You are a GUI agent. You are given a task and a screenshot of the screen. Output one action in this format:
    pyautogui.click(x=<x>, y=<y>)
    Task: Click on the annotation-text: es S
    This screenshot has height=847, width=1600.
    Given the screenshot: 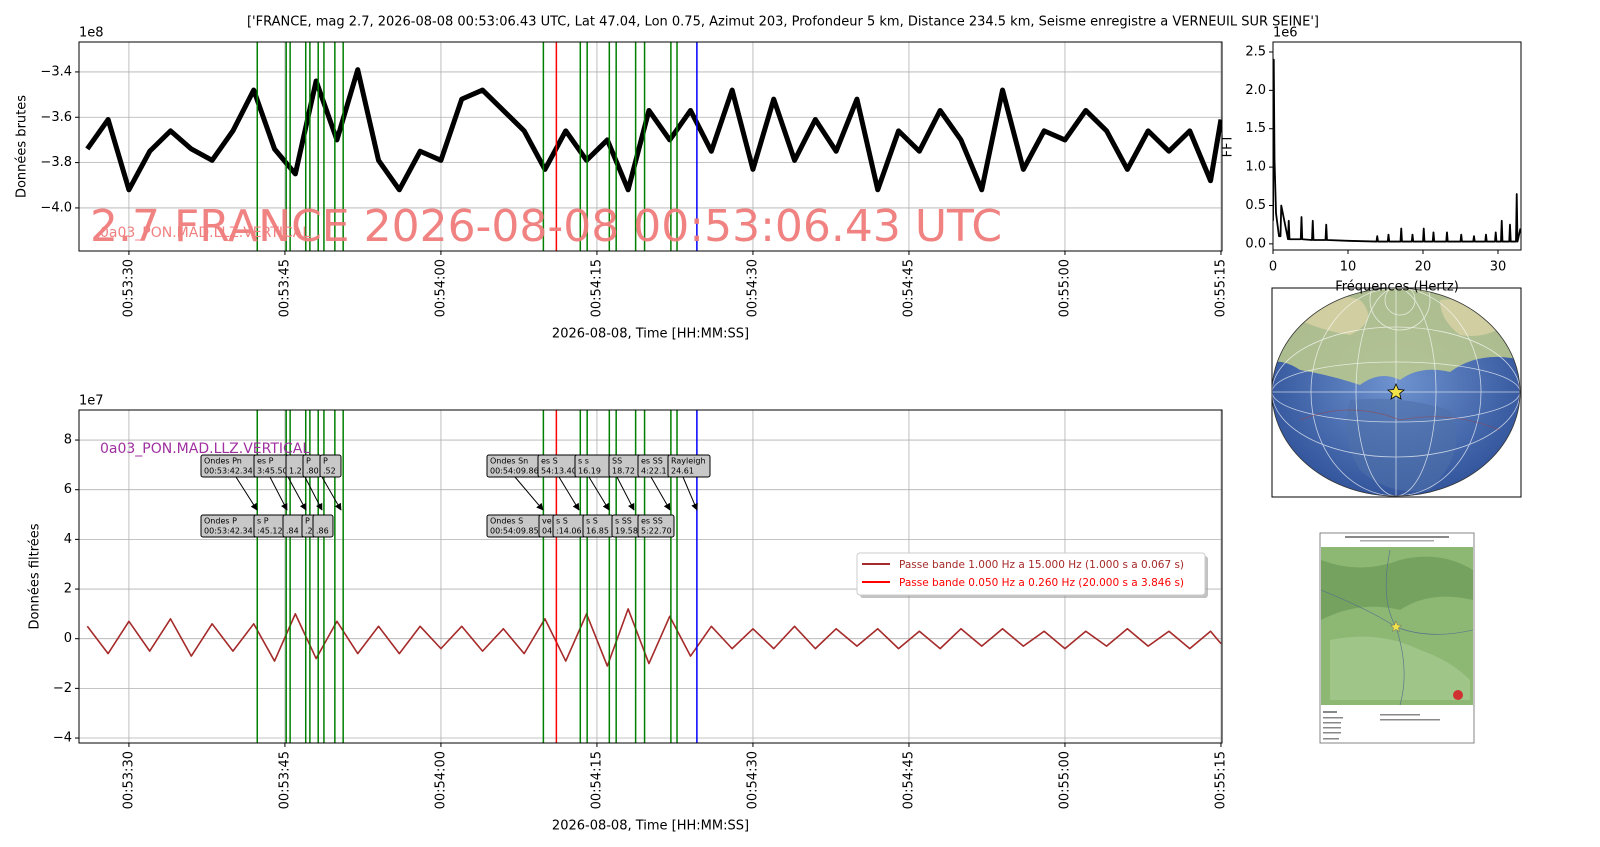 What is the action you would take?
    pyautogui.click(x=549, y=461)
    